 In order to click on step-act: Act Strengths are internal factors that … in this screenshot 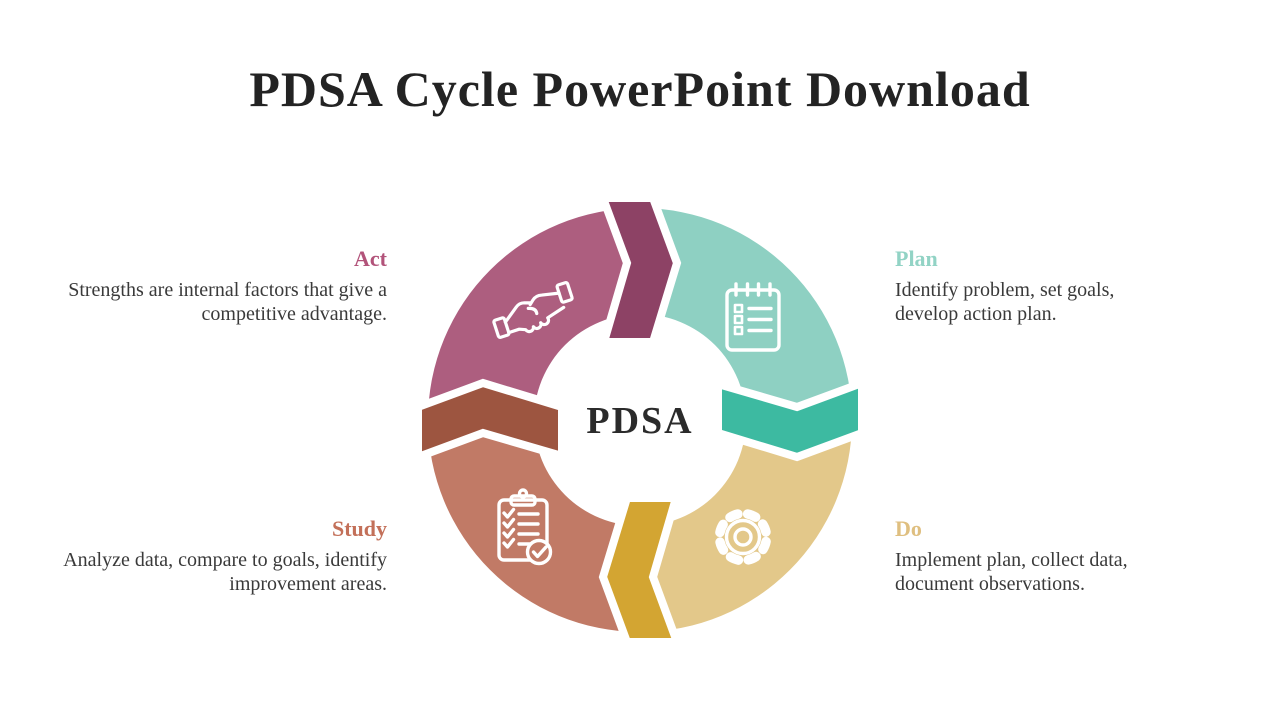, I will do `click(217, 286)`.